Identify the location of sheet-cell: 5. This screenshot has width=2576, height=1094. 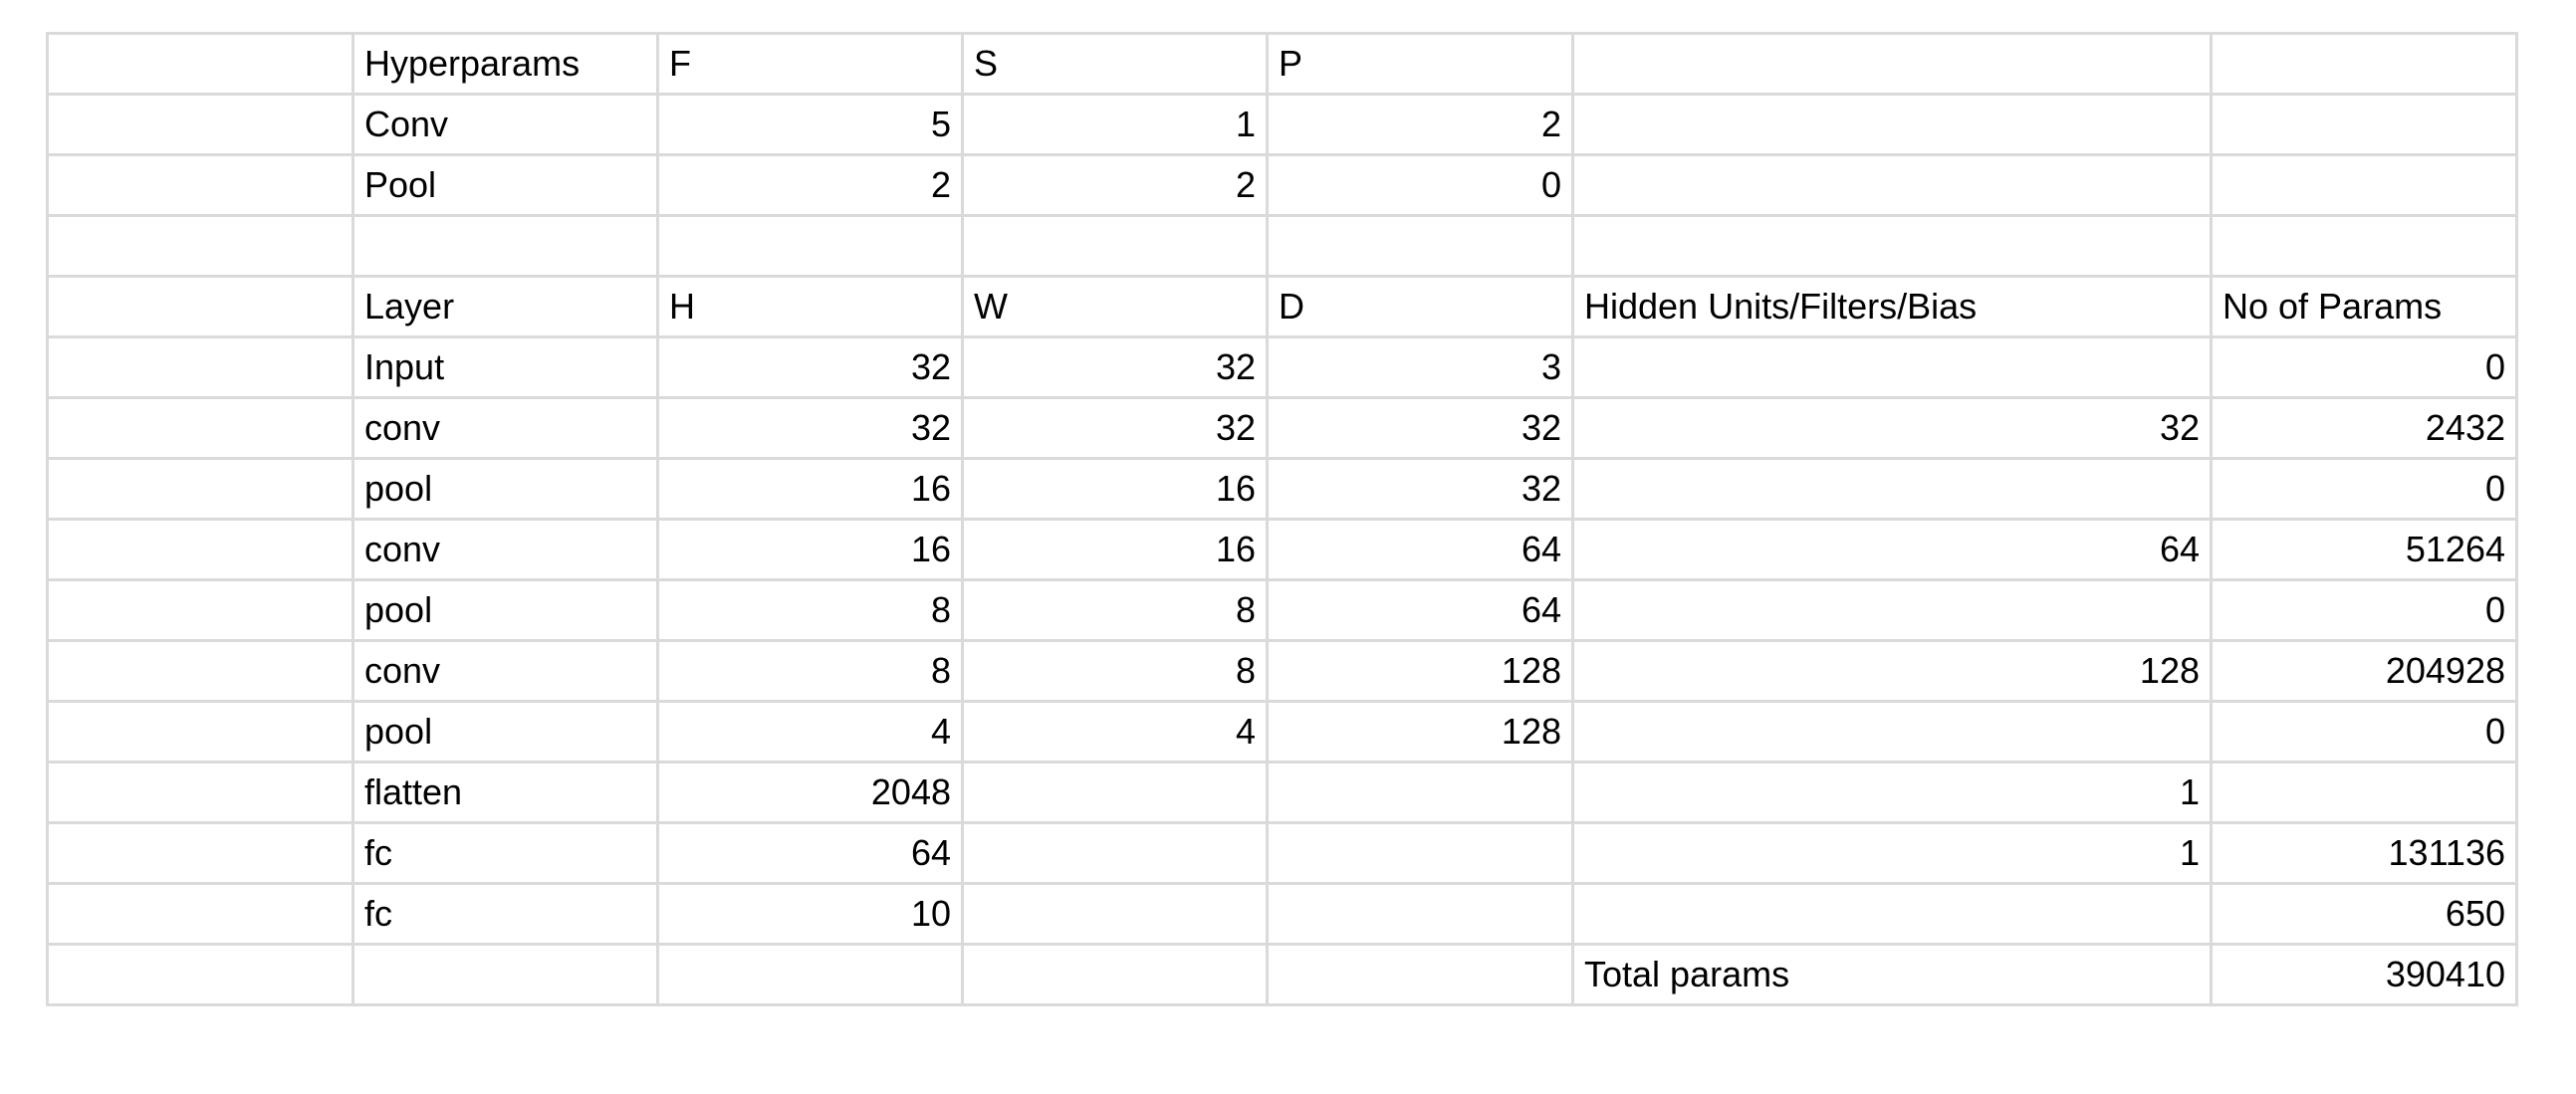
(810, 124).